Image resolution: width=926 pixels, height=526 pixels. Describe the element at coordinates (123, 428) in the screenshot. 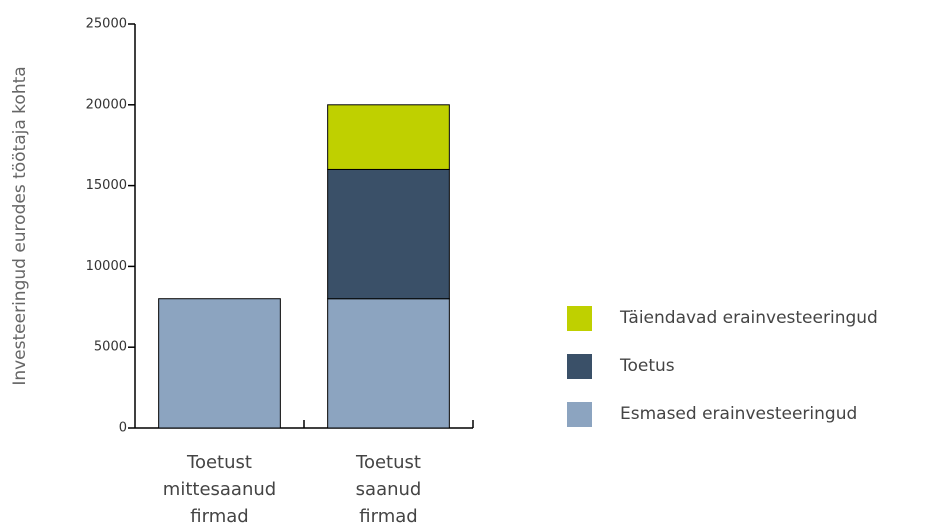

I see `y-tick-label: 0` at that location.